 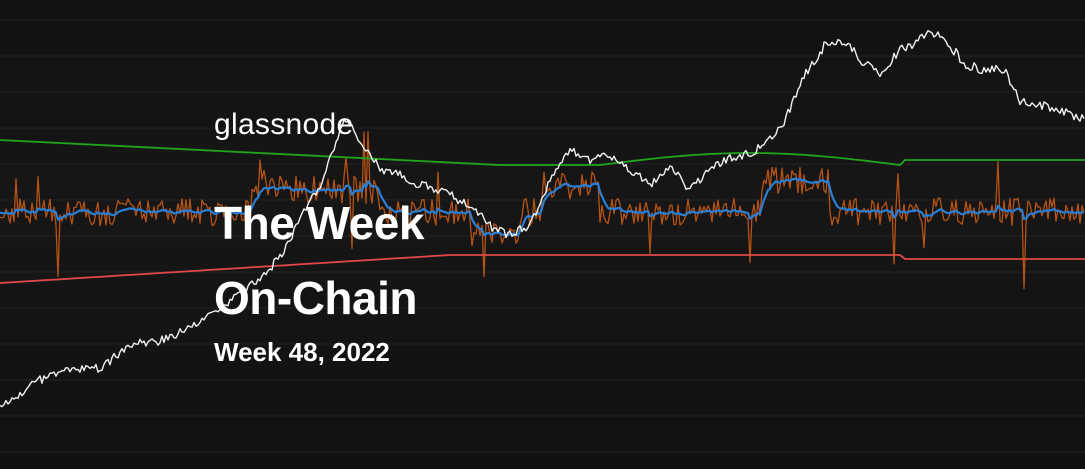 I want to click on brand-wordmark: glassnode, so click(x=284, y=124).